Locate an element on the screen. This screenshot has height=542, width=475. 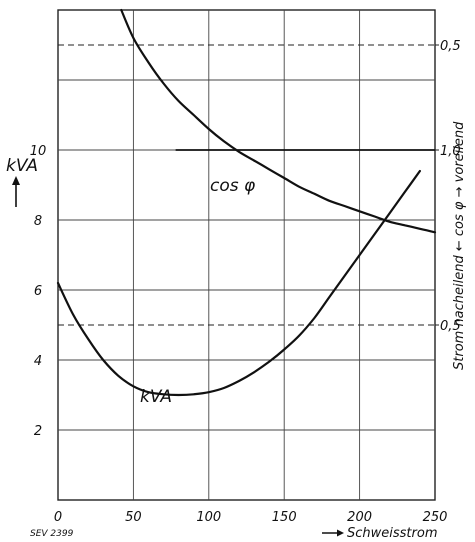
x-axis-arrow is located at coordinates (333, 533).